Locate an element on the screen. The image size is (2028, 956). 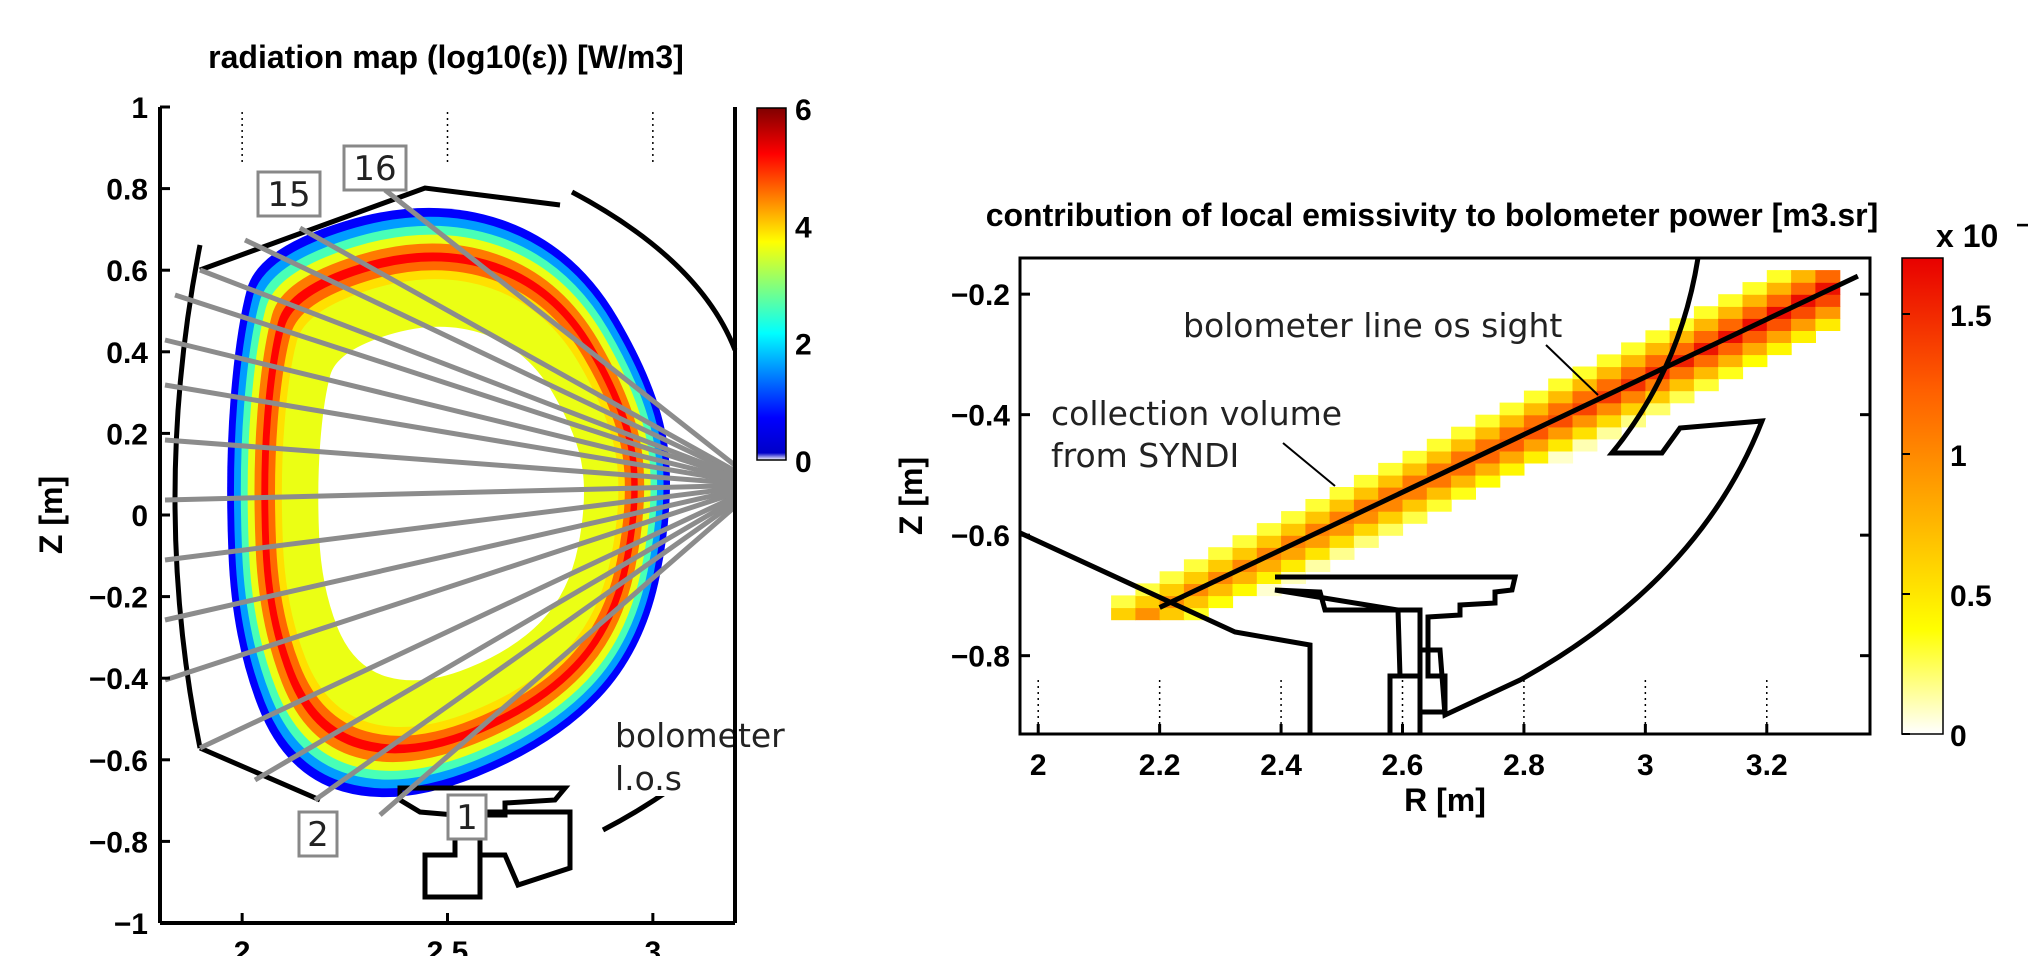
vessel-outer-arc-right is located at coordinates (654, 270).